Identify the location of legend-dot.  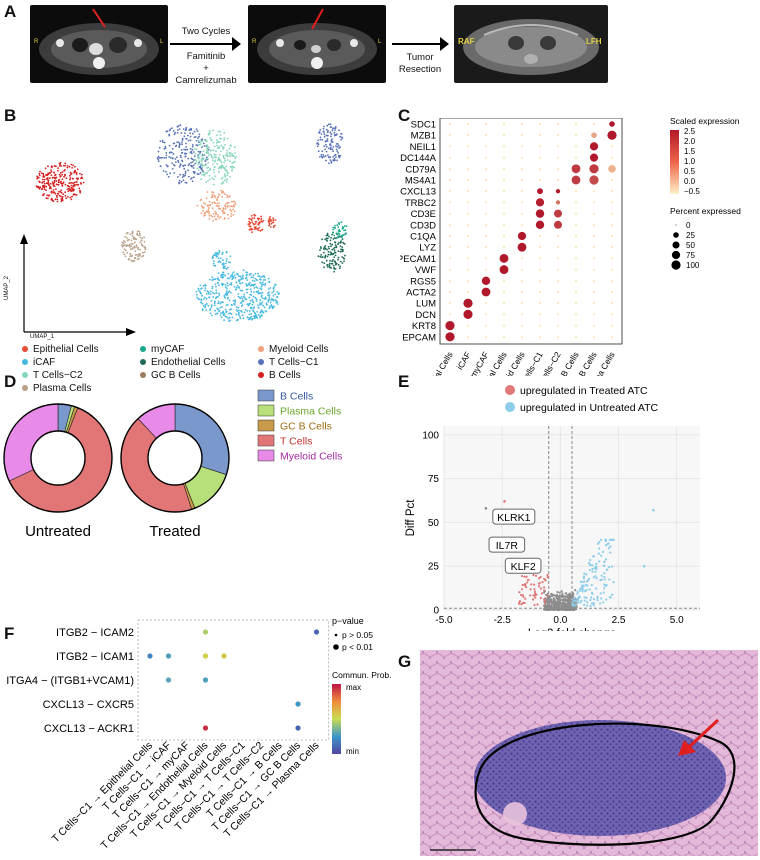
(143, 375).